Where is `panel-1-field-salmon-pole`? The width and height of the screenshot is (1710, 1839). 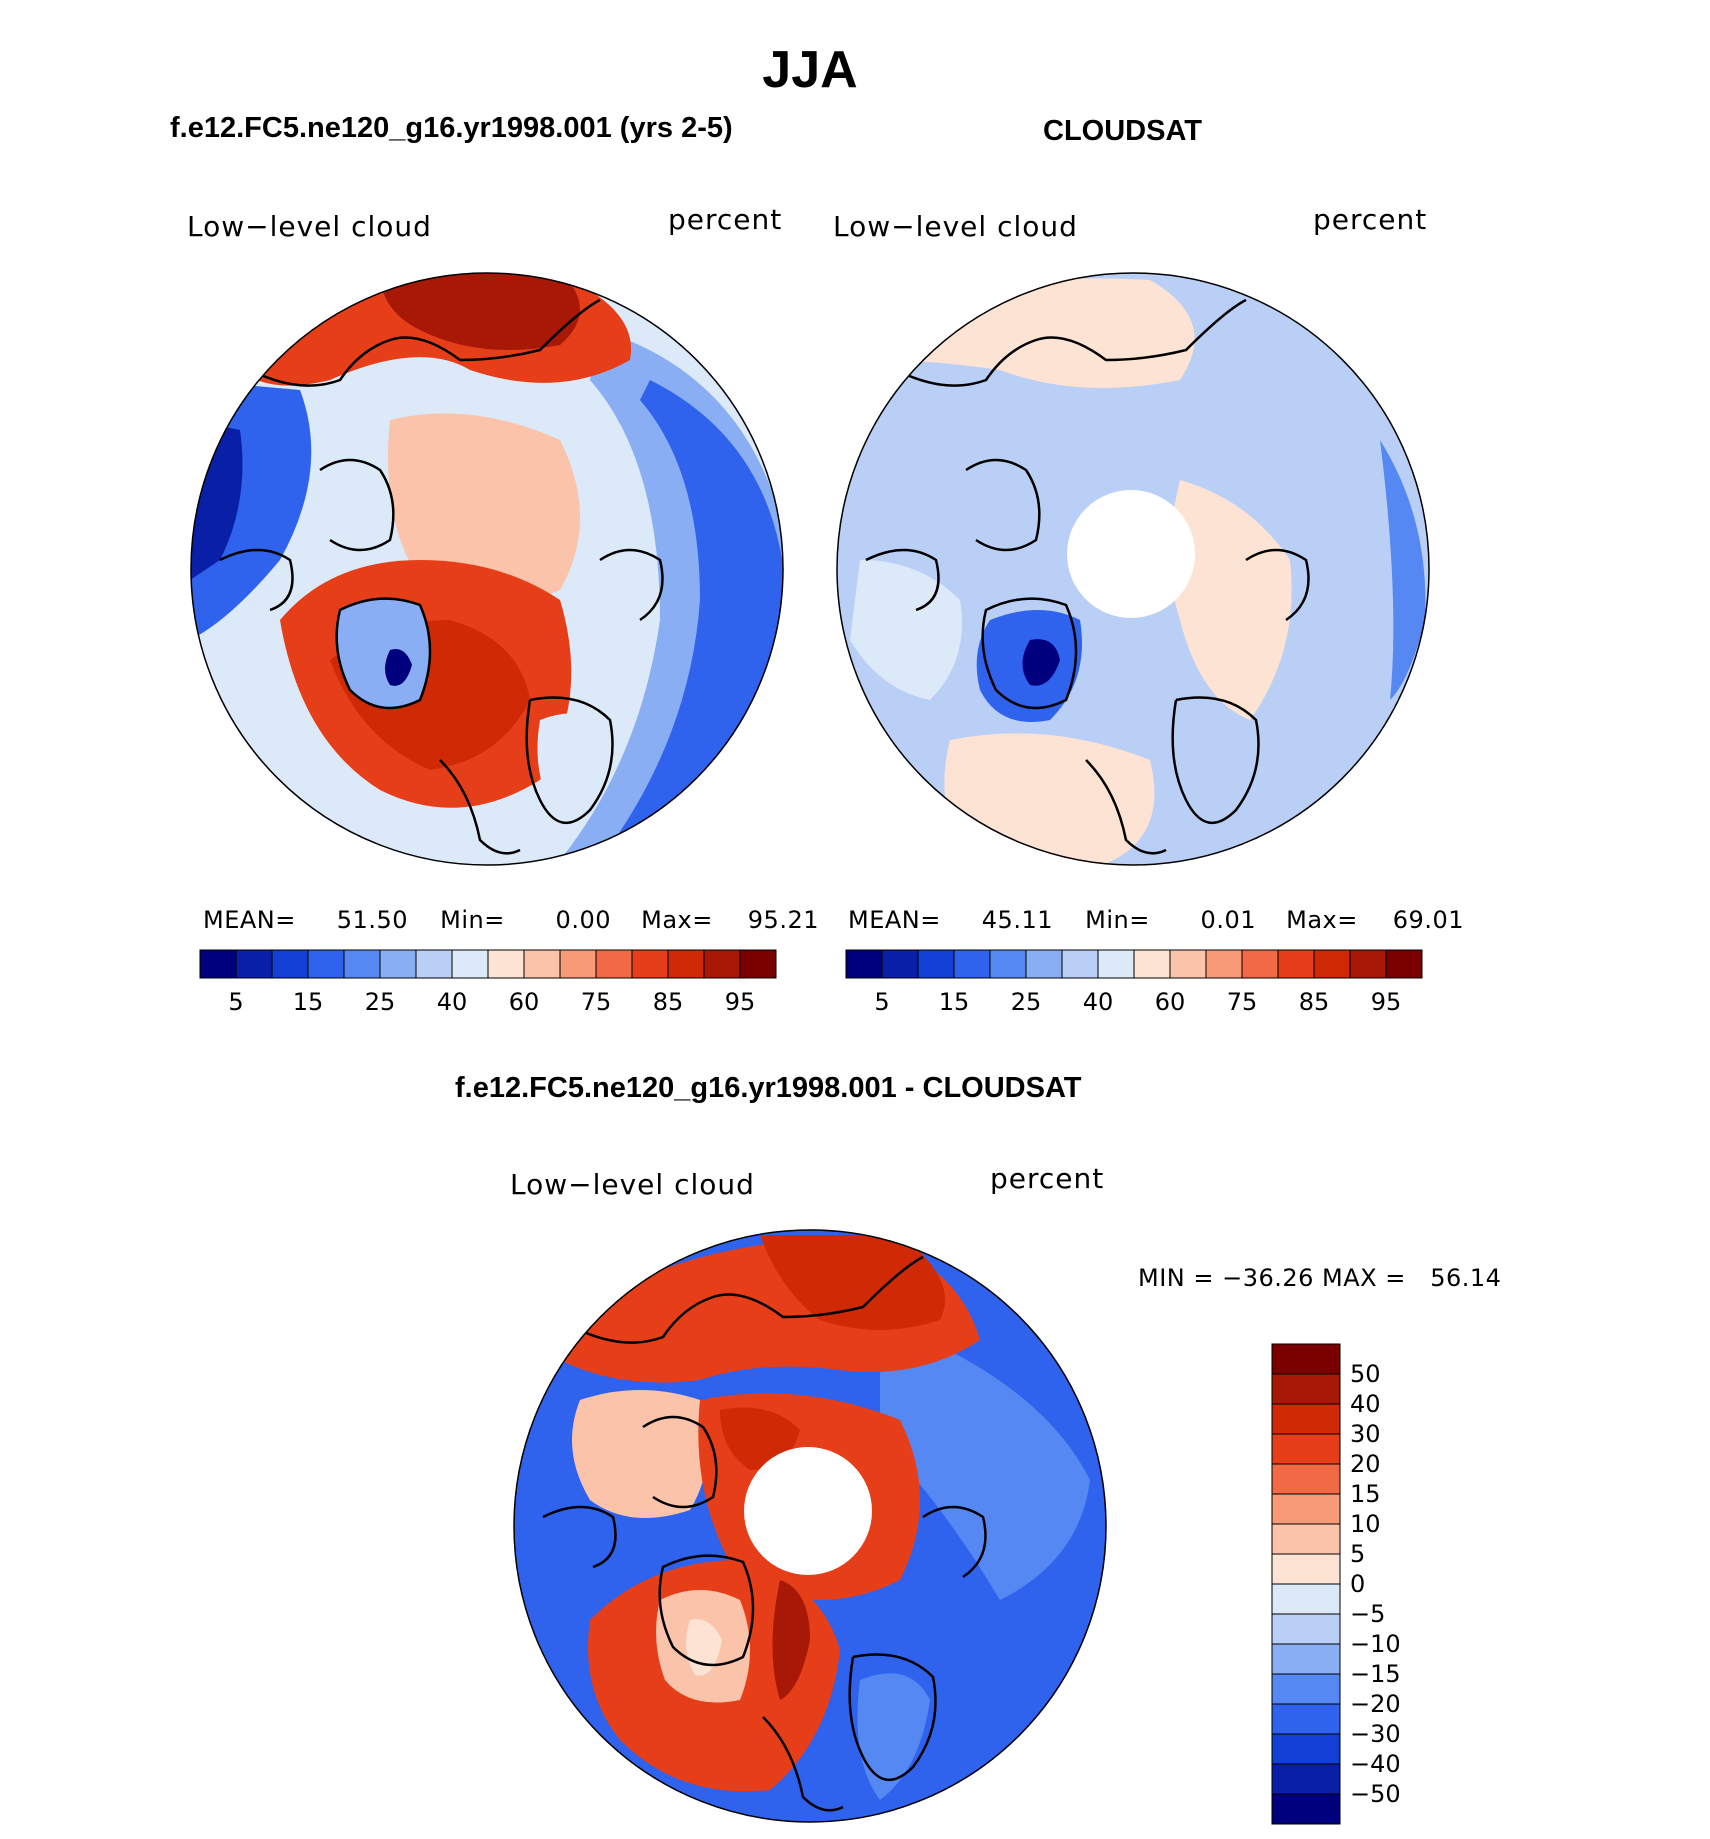 panel-1-field-salmon-pole is located at coordinates (484, 508).